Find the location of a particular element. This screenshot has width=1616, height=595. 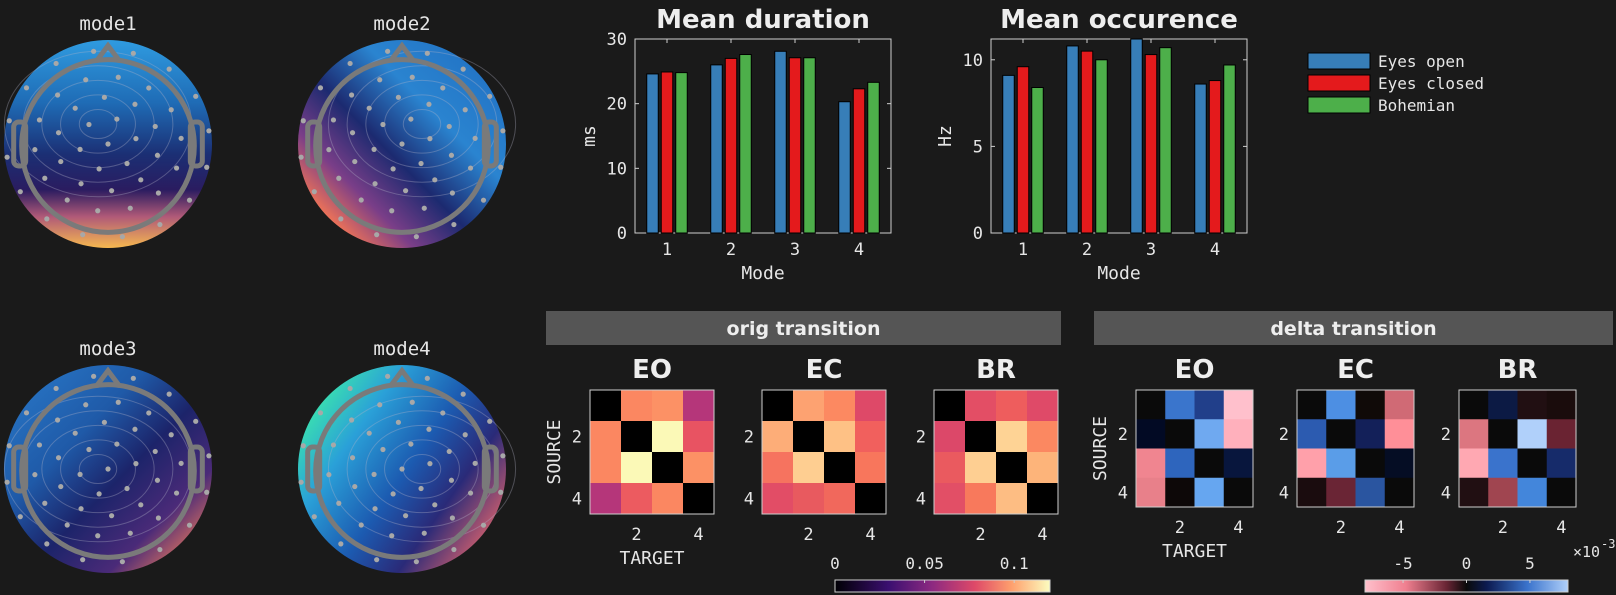

x-tick-label: 1 is located at coordinates (667, 250).